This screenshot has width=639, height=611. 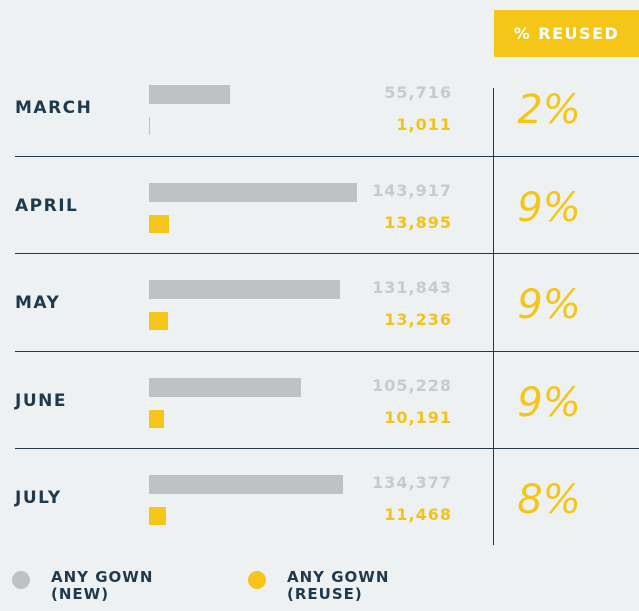 I want to click on category-label: APRIL, so click(x=47, y=205).